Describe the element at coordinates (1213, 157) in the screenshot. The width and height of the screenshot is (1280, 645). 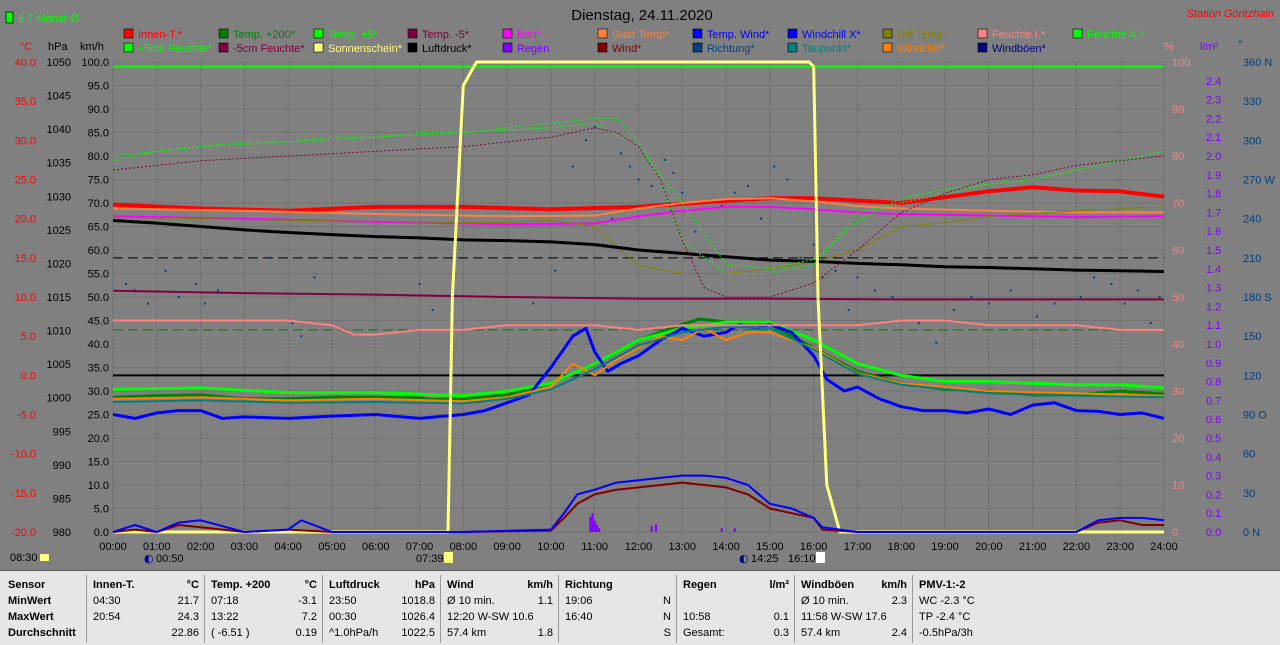
I see `rain-tick-label: 2.0` at that location.